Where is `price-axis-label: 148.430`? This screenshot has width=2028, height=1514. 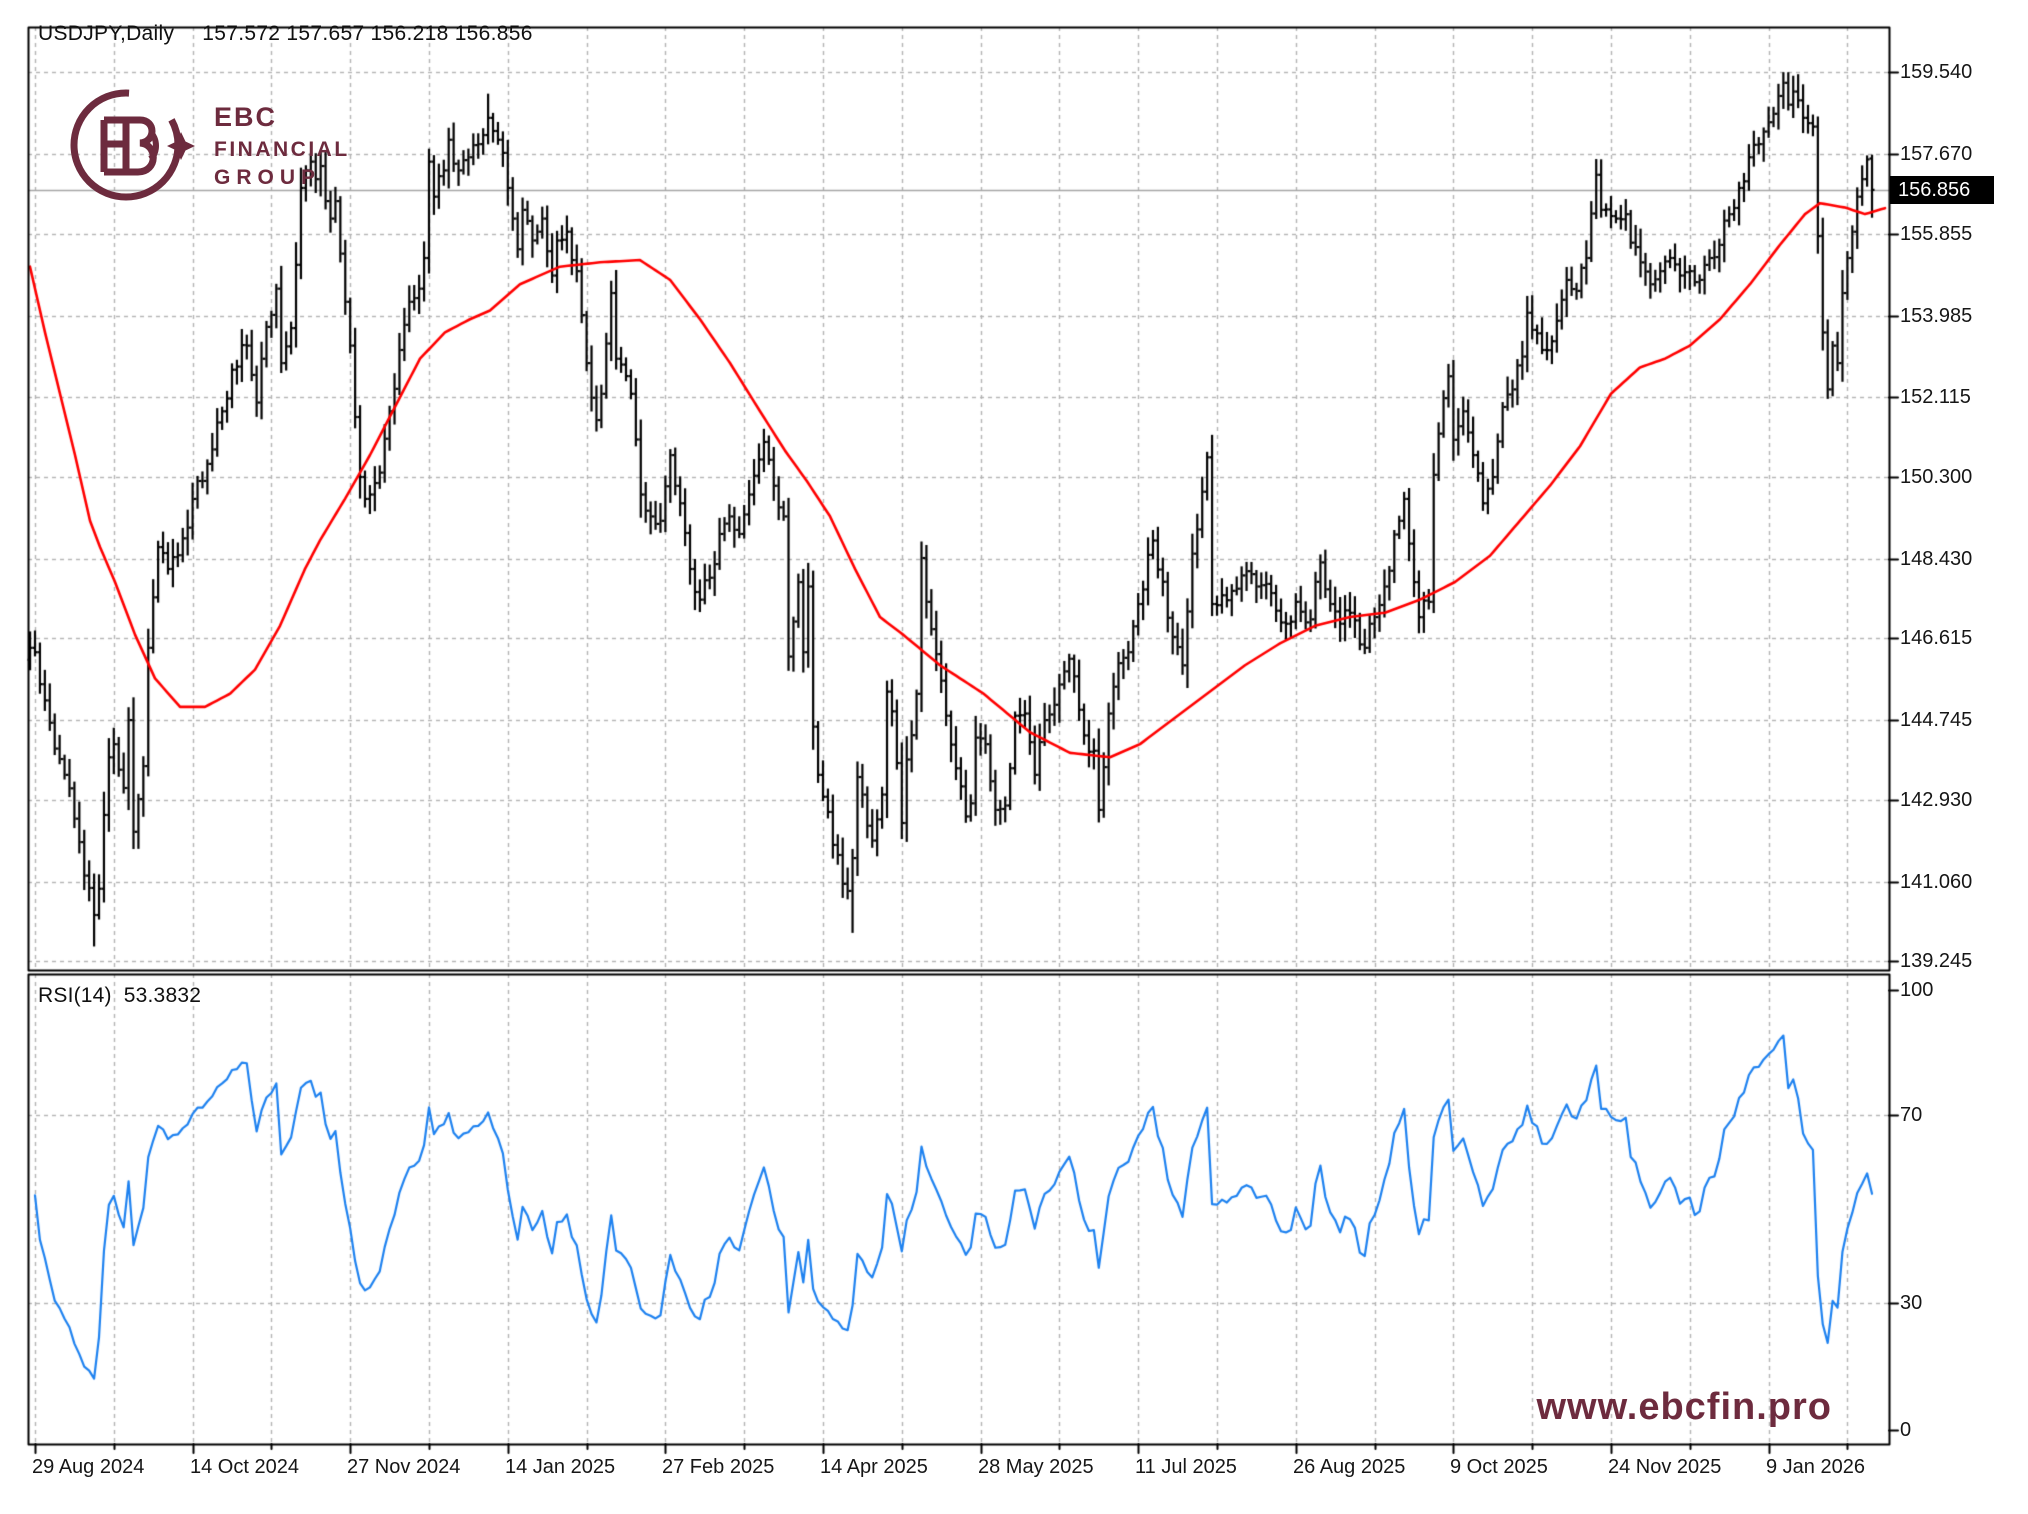 price-axis-label: 148.430 is located at coordinates (1936, 559).